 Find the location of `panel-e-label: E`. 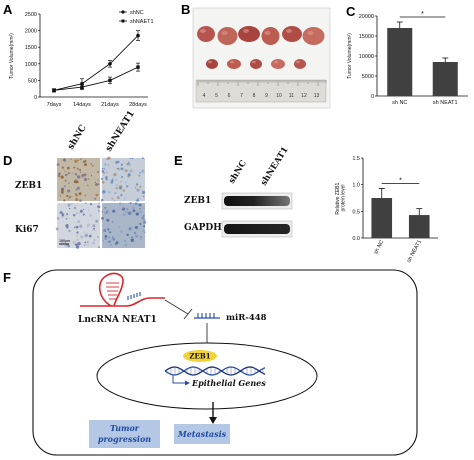

panel-e-label: E is located at coordinates (178, 160).